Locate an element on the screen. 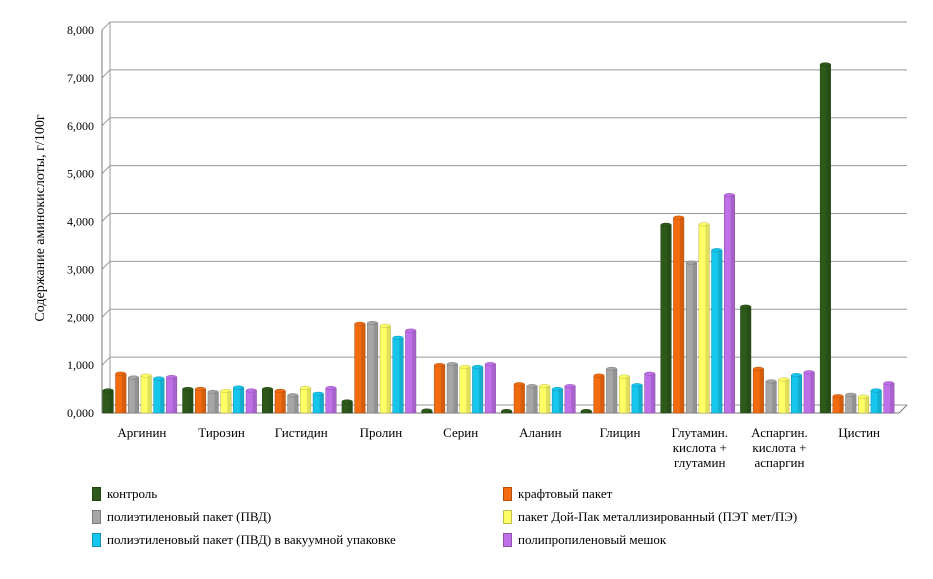 Image resolution: width=933 pixels, height=579 pixels. x-tick-label: Аланин is located at coordinates (540, 432).